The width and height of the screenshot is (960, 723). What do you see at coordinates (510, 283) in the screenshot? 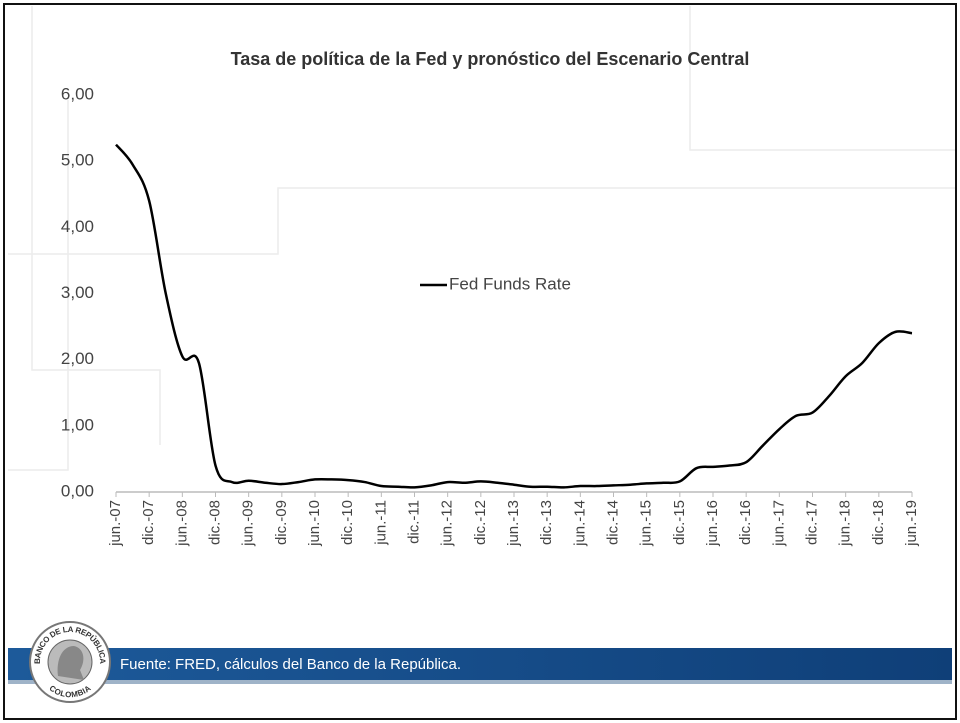
I see `legend-label: Fed Funds Rate` at bounding box center [510, 283].